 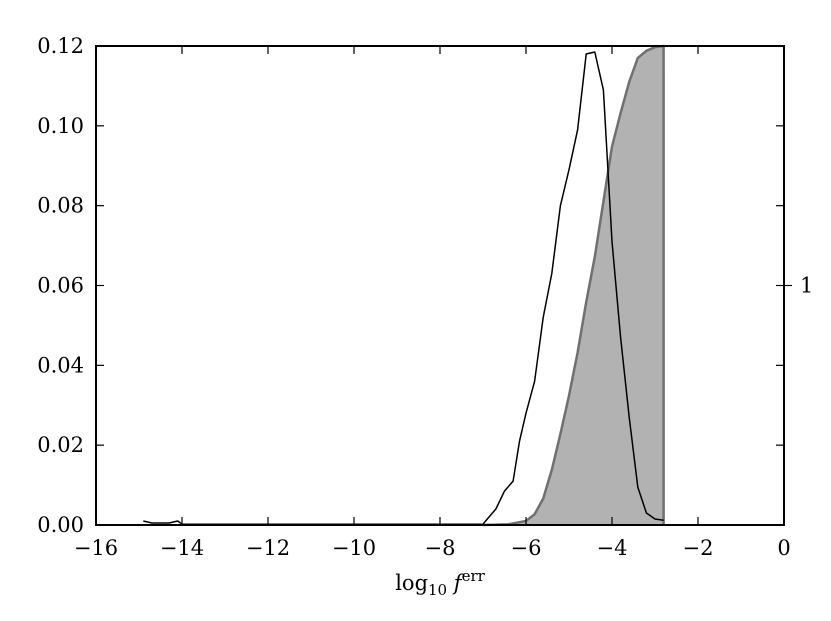 What do you see at coordinates (474, 576) in the screenshot?
I see `x-axis-label-superscript: err` at bounding box center [474, 576].